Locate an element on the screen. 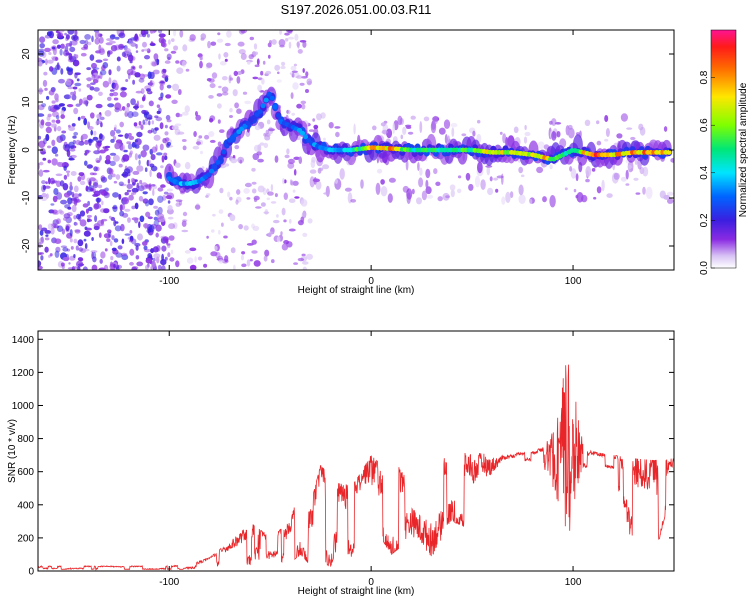  snr-ytick-label: 1400 is located at coordinates (23, 340).